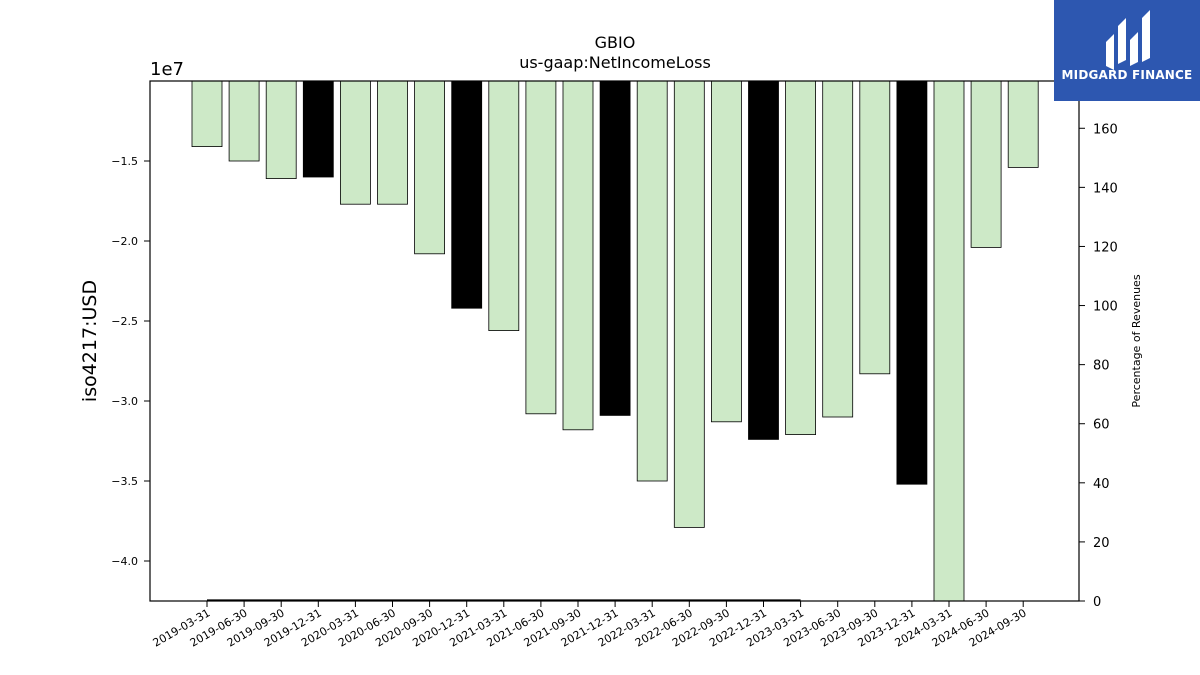 This screenshot has width=1200, height=675. Describe the element at coordinates (1101, 366) in the screenshot. I see `y2-tick-label: 80` at that location.